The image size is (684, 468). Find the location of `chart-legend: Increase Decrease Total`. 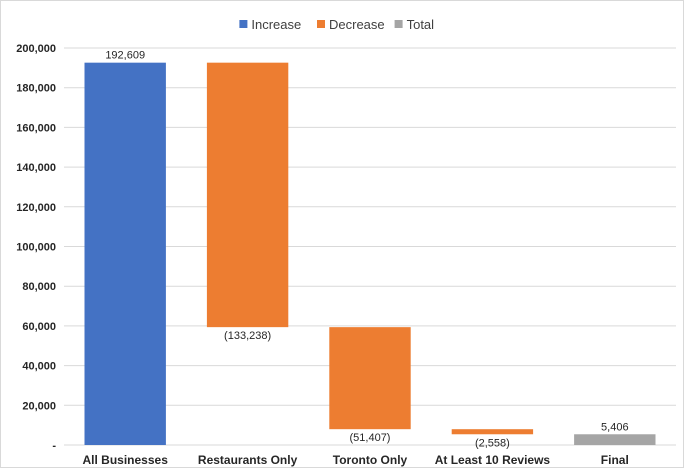

chart-legend: Increase Decrease Total is located at coordinates (336, 24).